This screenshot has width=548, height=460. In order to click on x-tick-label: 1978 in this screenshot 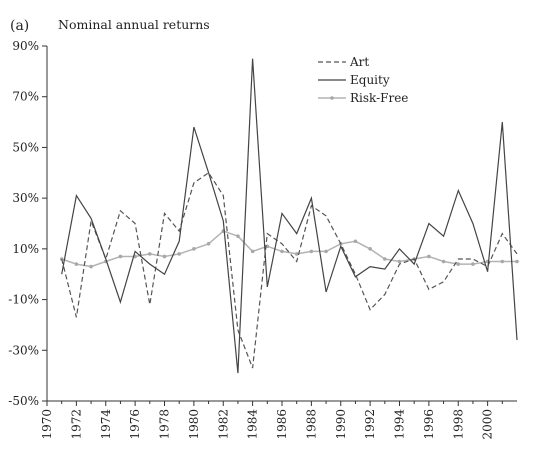, I will do `click(165, 424)`.